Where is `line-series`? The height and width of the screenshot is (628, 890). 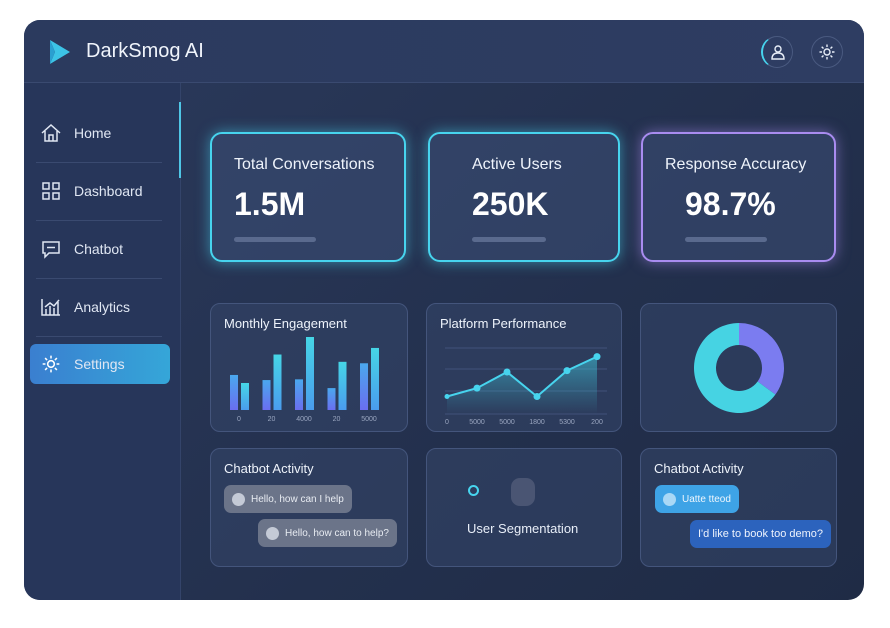
line-series is located at coordinates (522, 376).